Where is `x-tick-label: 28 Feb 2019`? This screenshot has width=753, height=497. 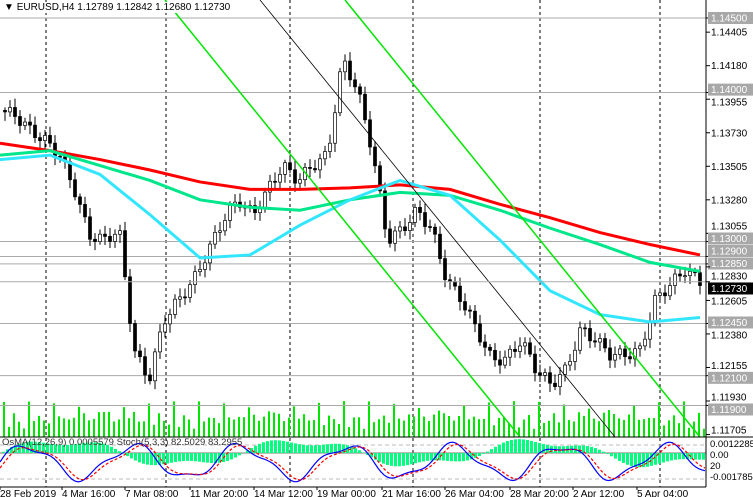
x-tick-label: 28 Feb 2019 is located at coordinates (28, 493).